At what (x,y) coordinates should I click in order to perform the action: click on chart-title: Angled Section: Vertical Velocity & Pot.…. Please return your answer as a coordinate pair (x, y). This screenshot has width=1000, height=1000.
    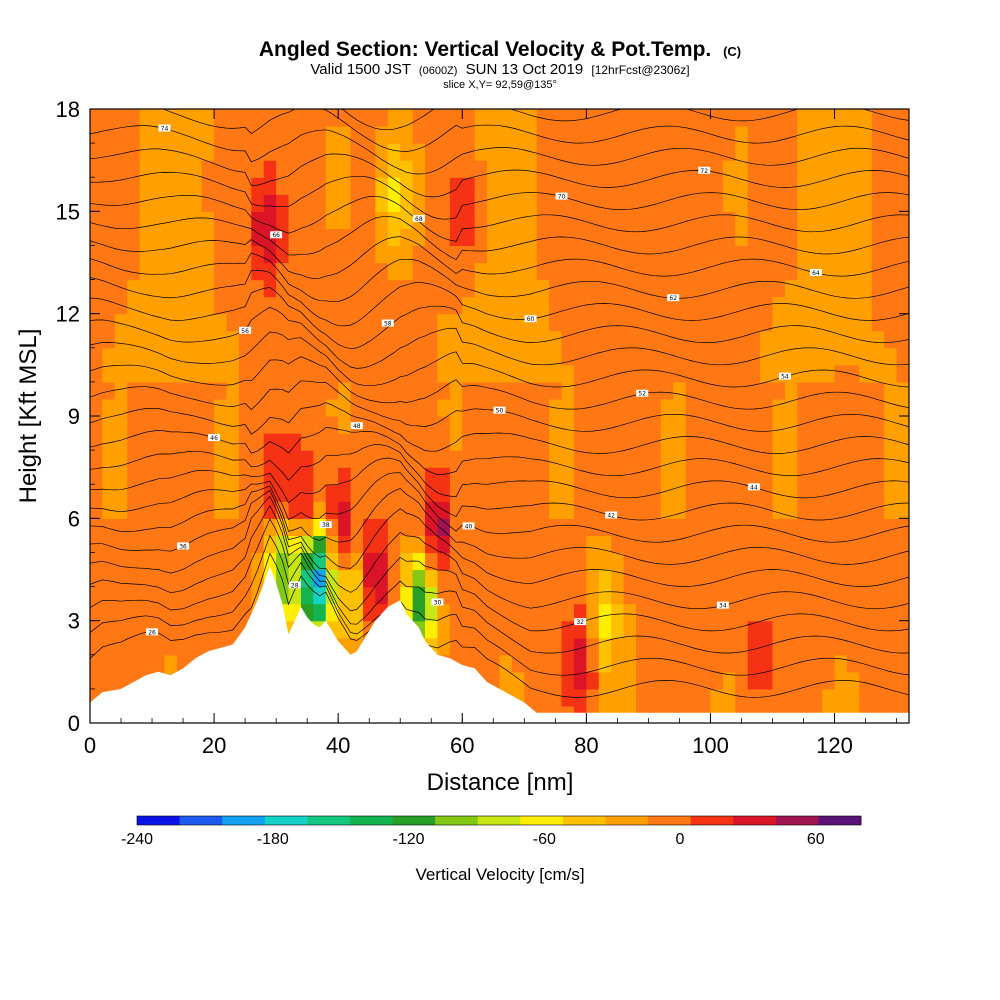
    Looking at the image, I should click on (500, 49).